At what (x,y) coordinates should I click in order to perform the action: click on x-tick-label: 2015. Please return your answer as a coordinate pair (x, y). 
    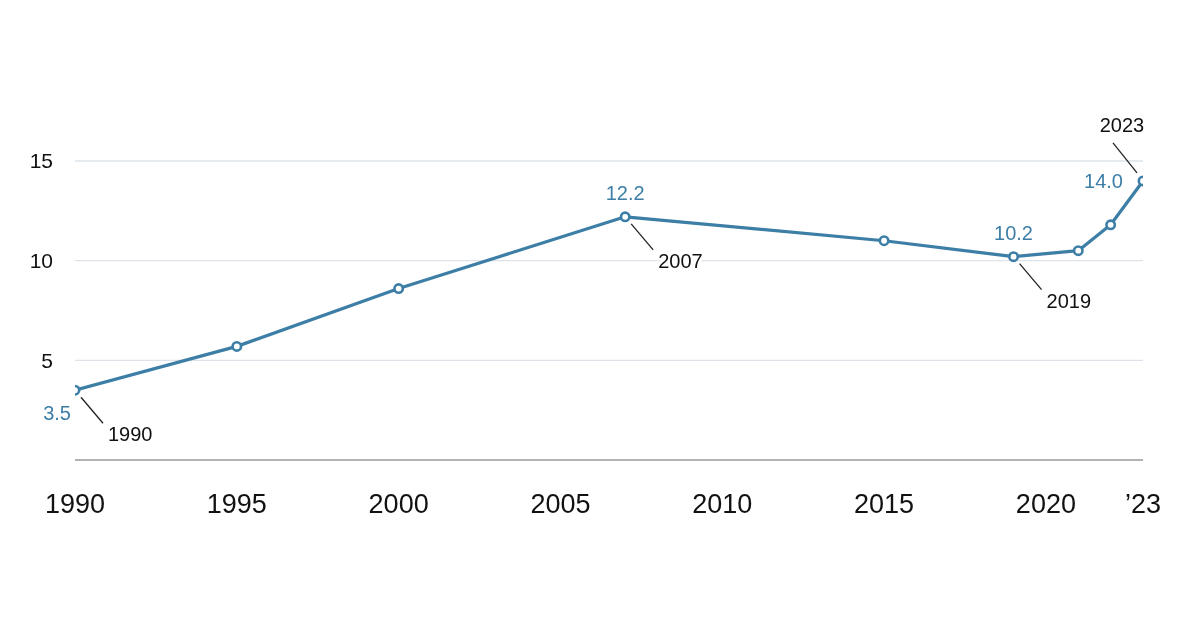
    Looking at the image, I should click on (884, 504).